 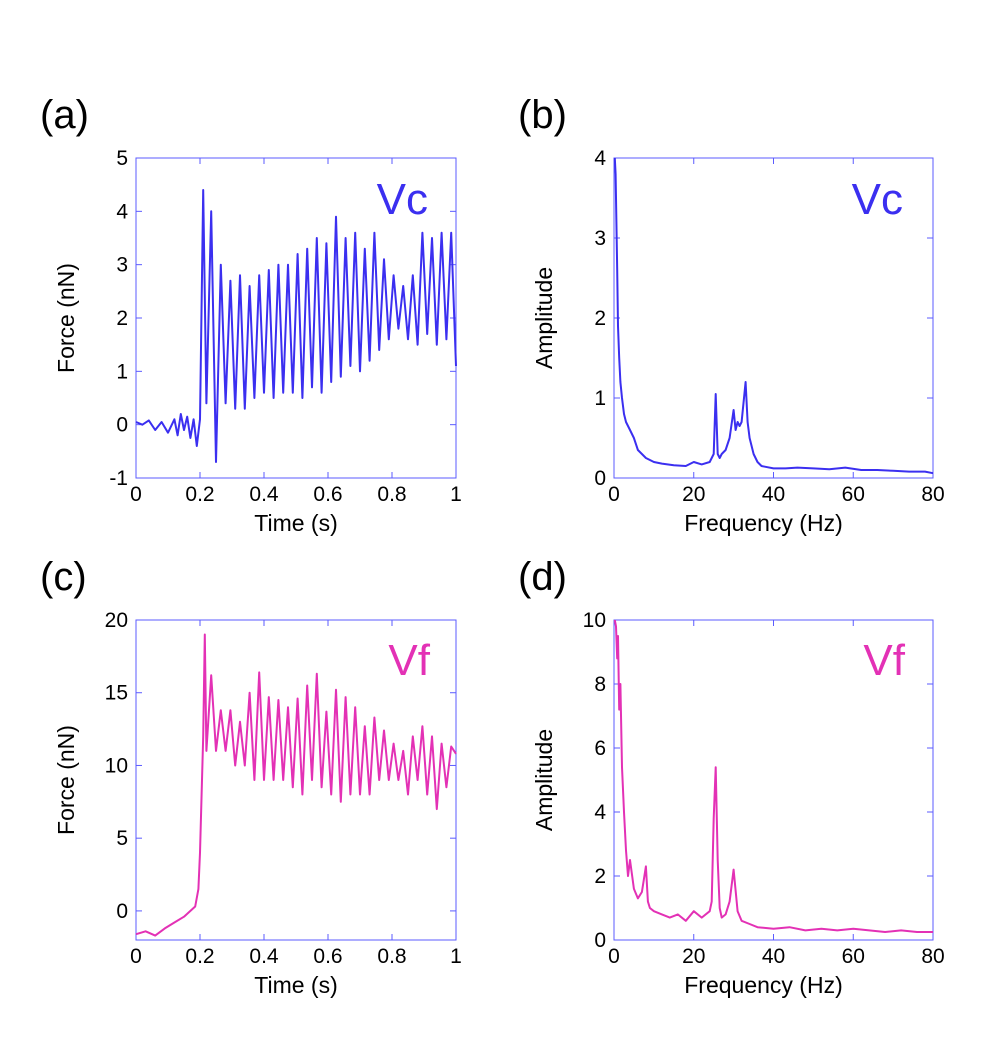 I want to click on y-tick-label: 8, so click(x=600, y=684).